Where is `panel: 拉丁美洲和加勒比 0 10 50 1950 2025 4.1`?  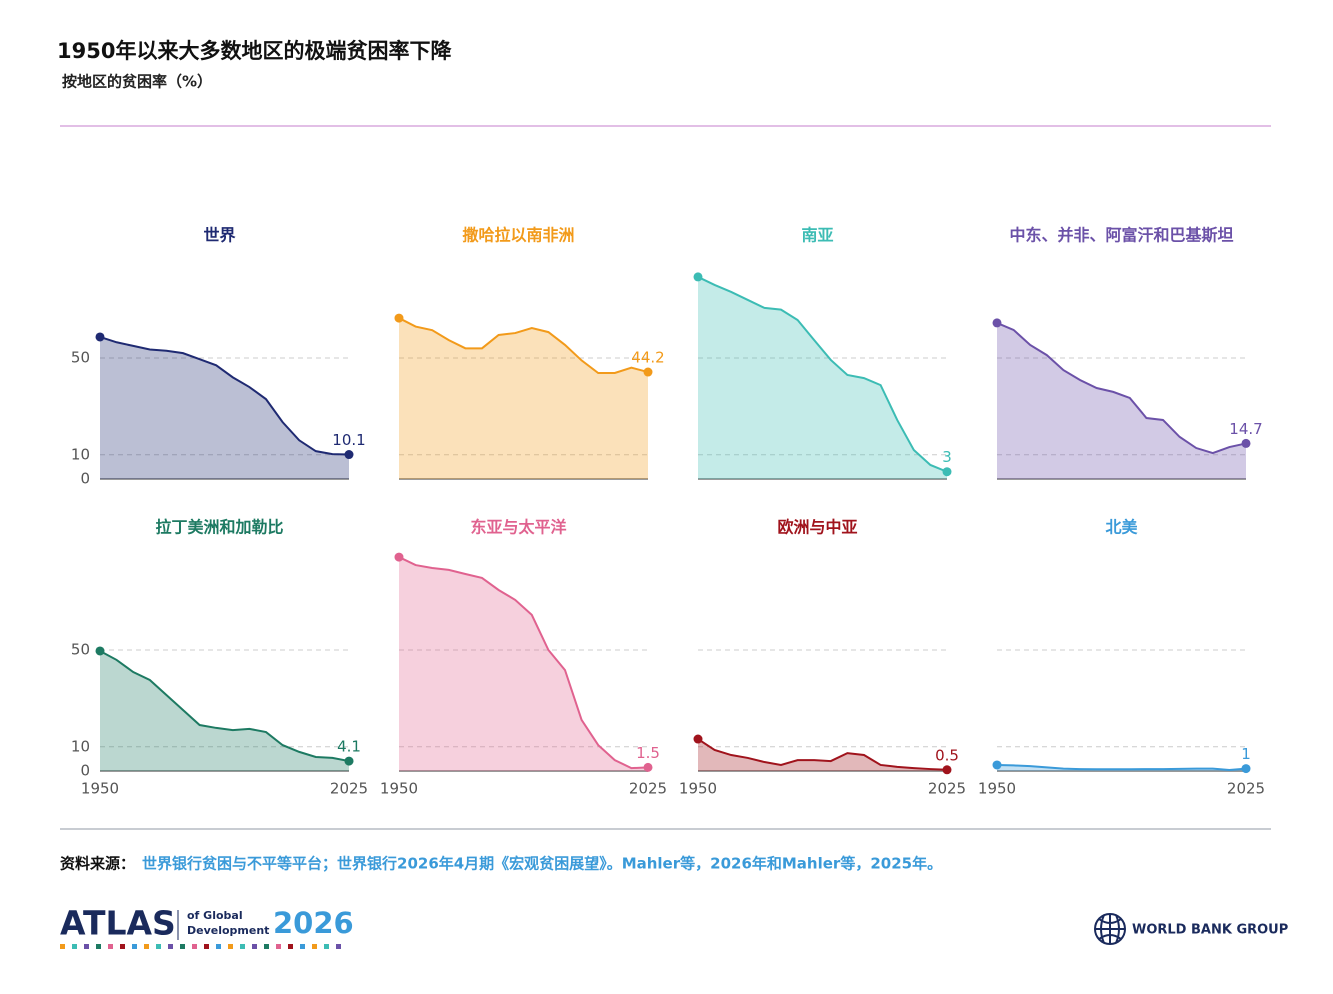
panel: 拉丁美洲和加勒比 0 10 50 1950 2025 4.1 is located at coordinates (219, 658).